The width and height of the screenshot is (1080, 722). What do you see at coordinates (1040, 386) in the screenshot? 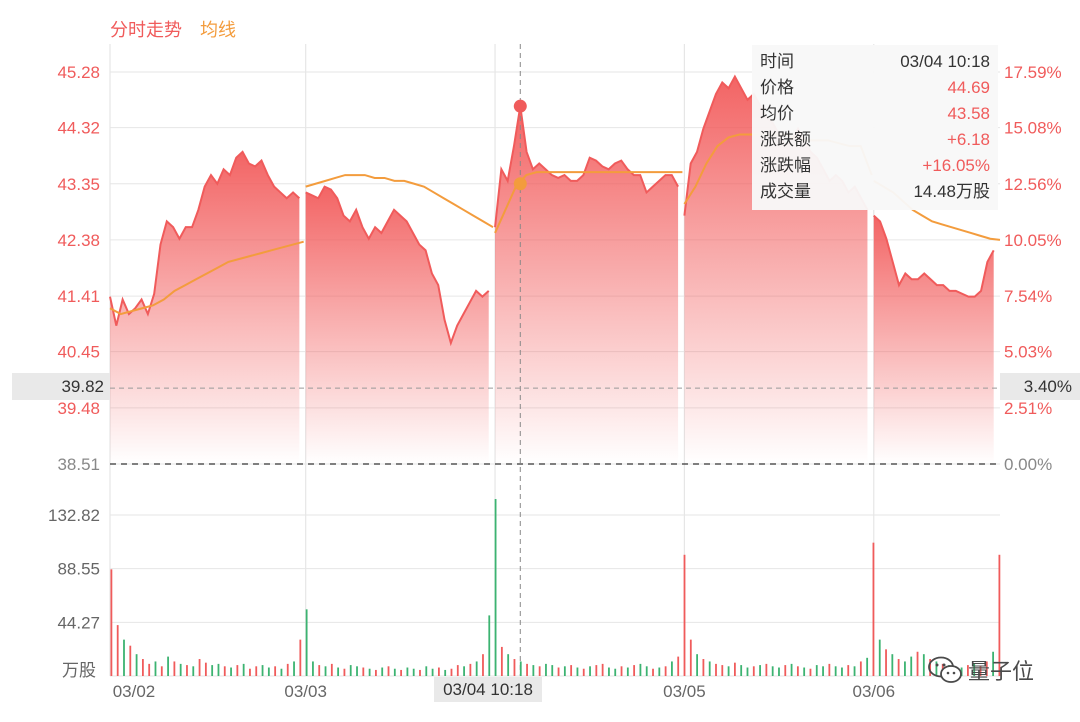
I see `crosshair-pct-label: 3.40%` at bounding box center [1040, 386].